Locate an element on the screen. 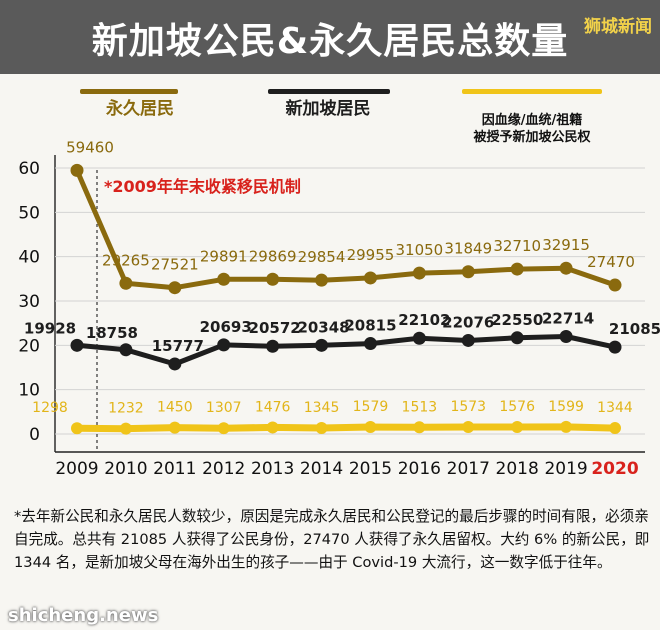  data-label: 18758 is located at coordinates (112, 333).